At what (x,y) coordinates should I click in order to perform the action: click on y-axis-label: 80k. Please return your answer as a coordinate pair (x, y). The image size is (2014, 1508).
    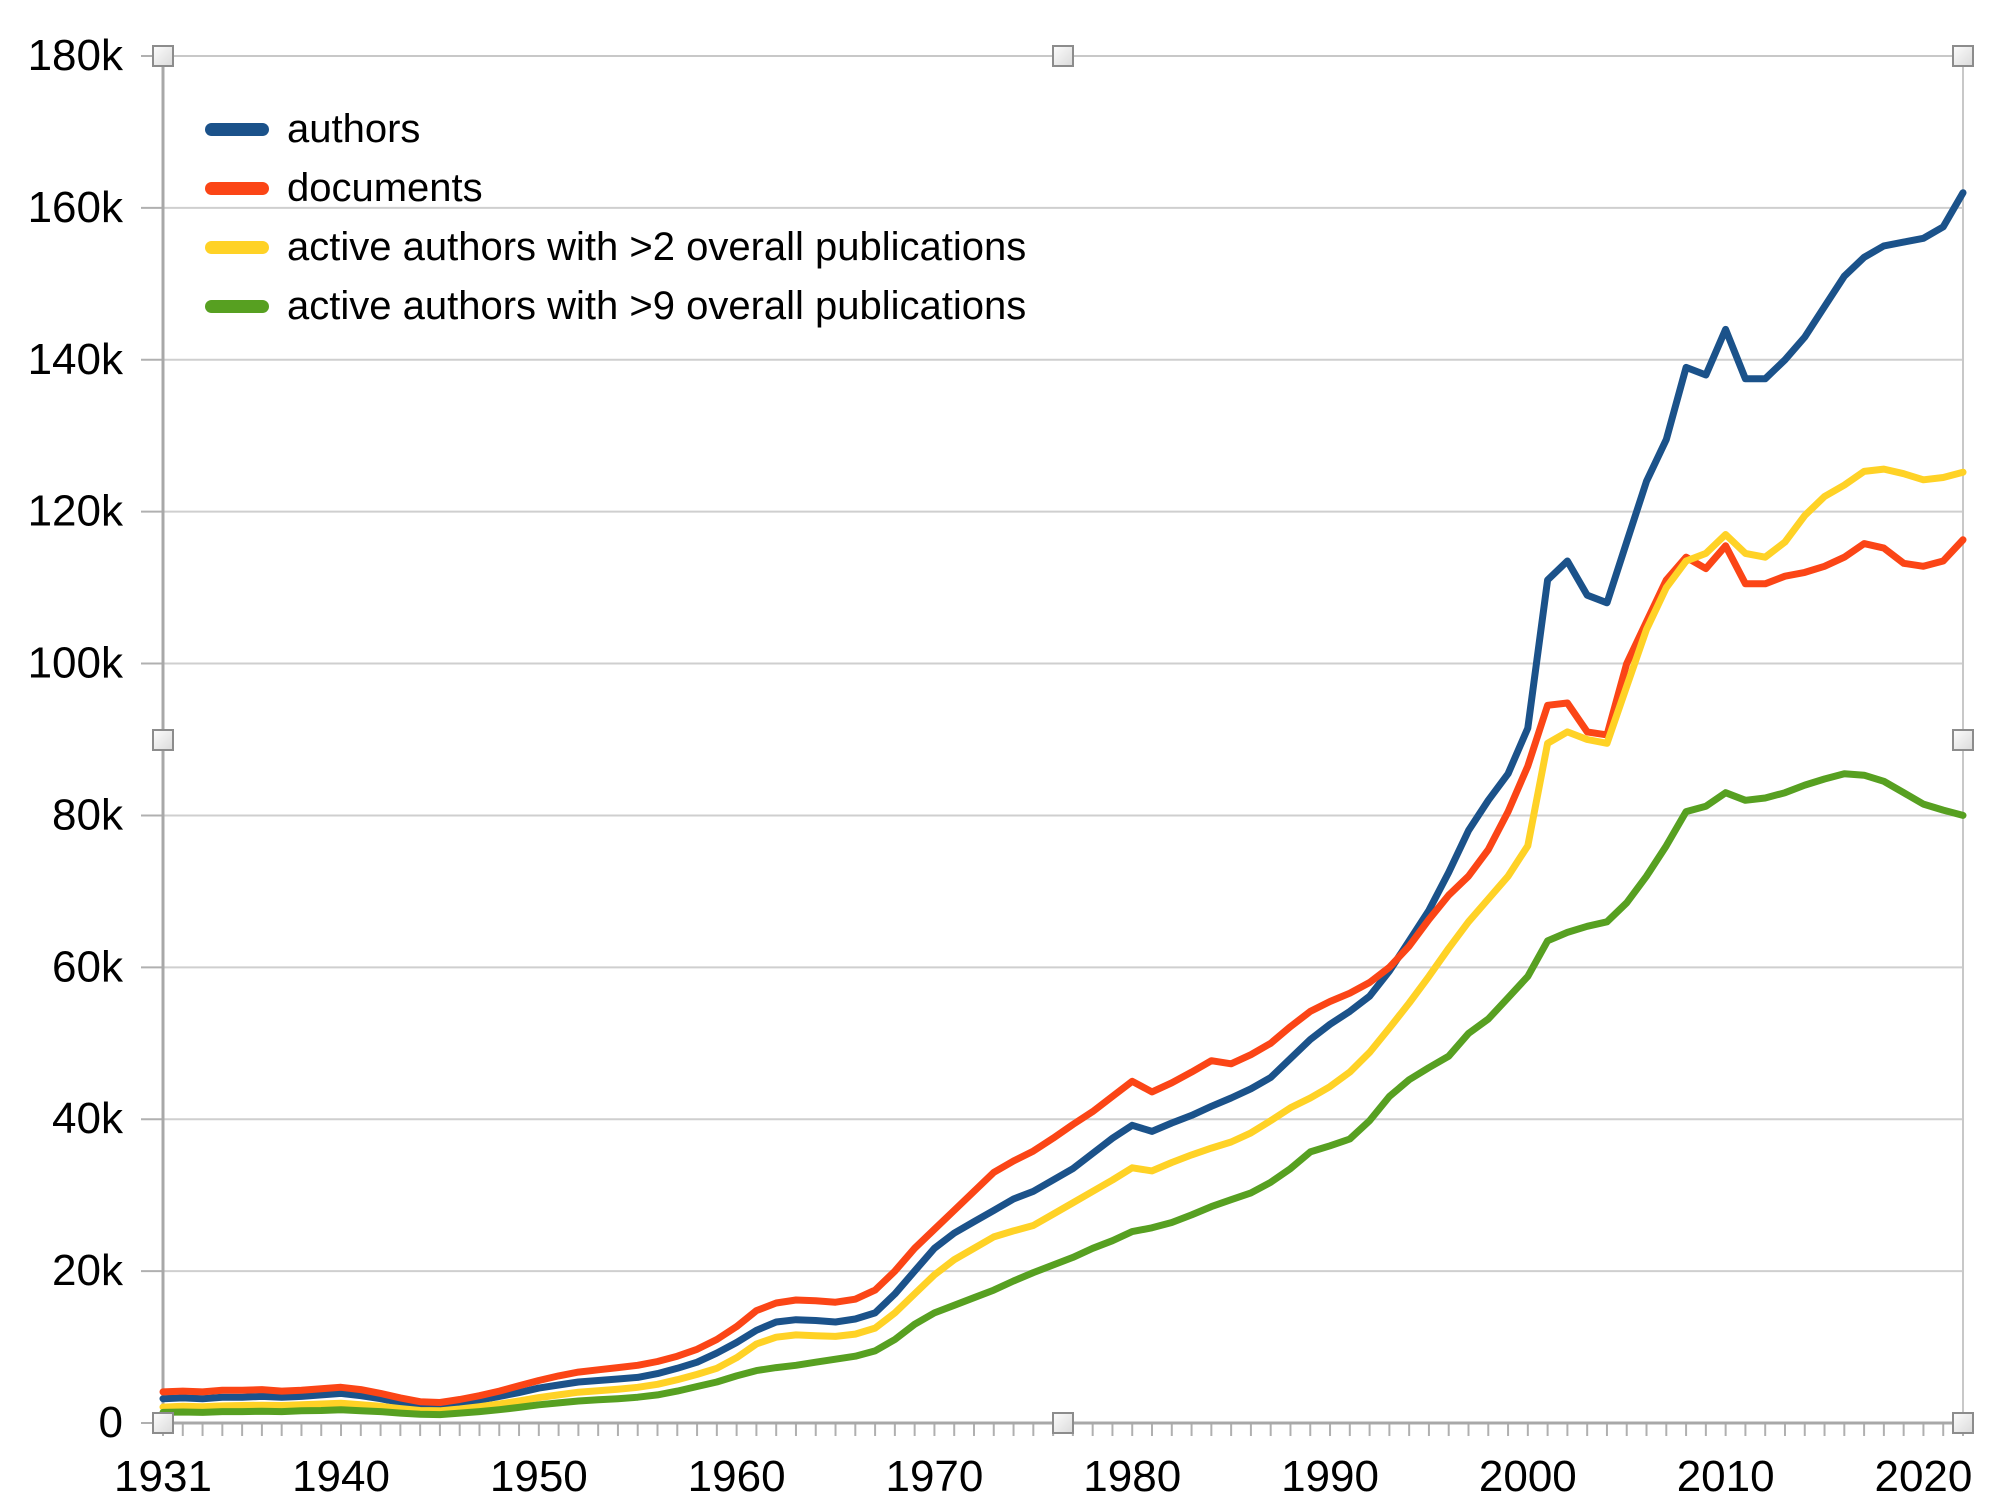
    Looking at the image, I should click on (88, 814).